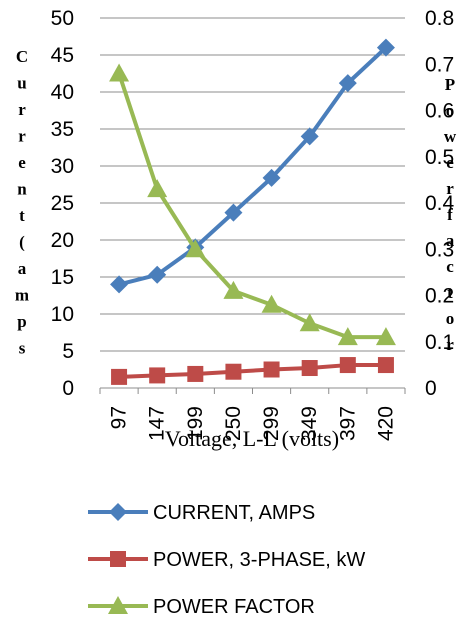  Describe the element at coordinates (22, 268) in the screenshot. I see `y-axis-label-char: a` at that location.